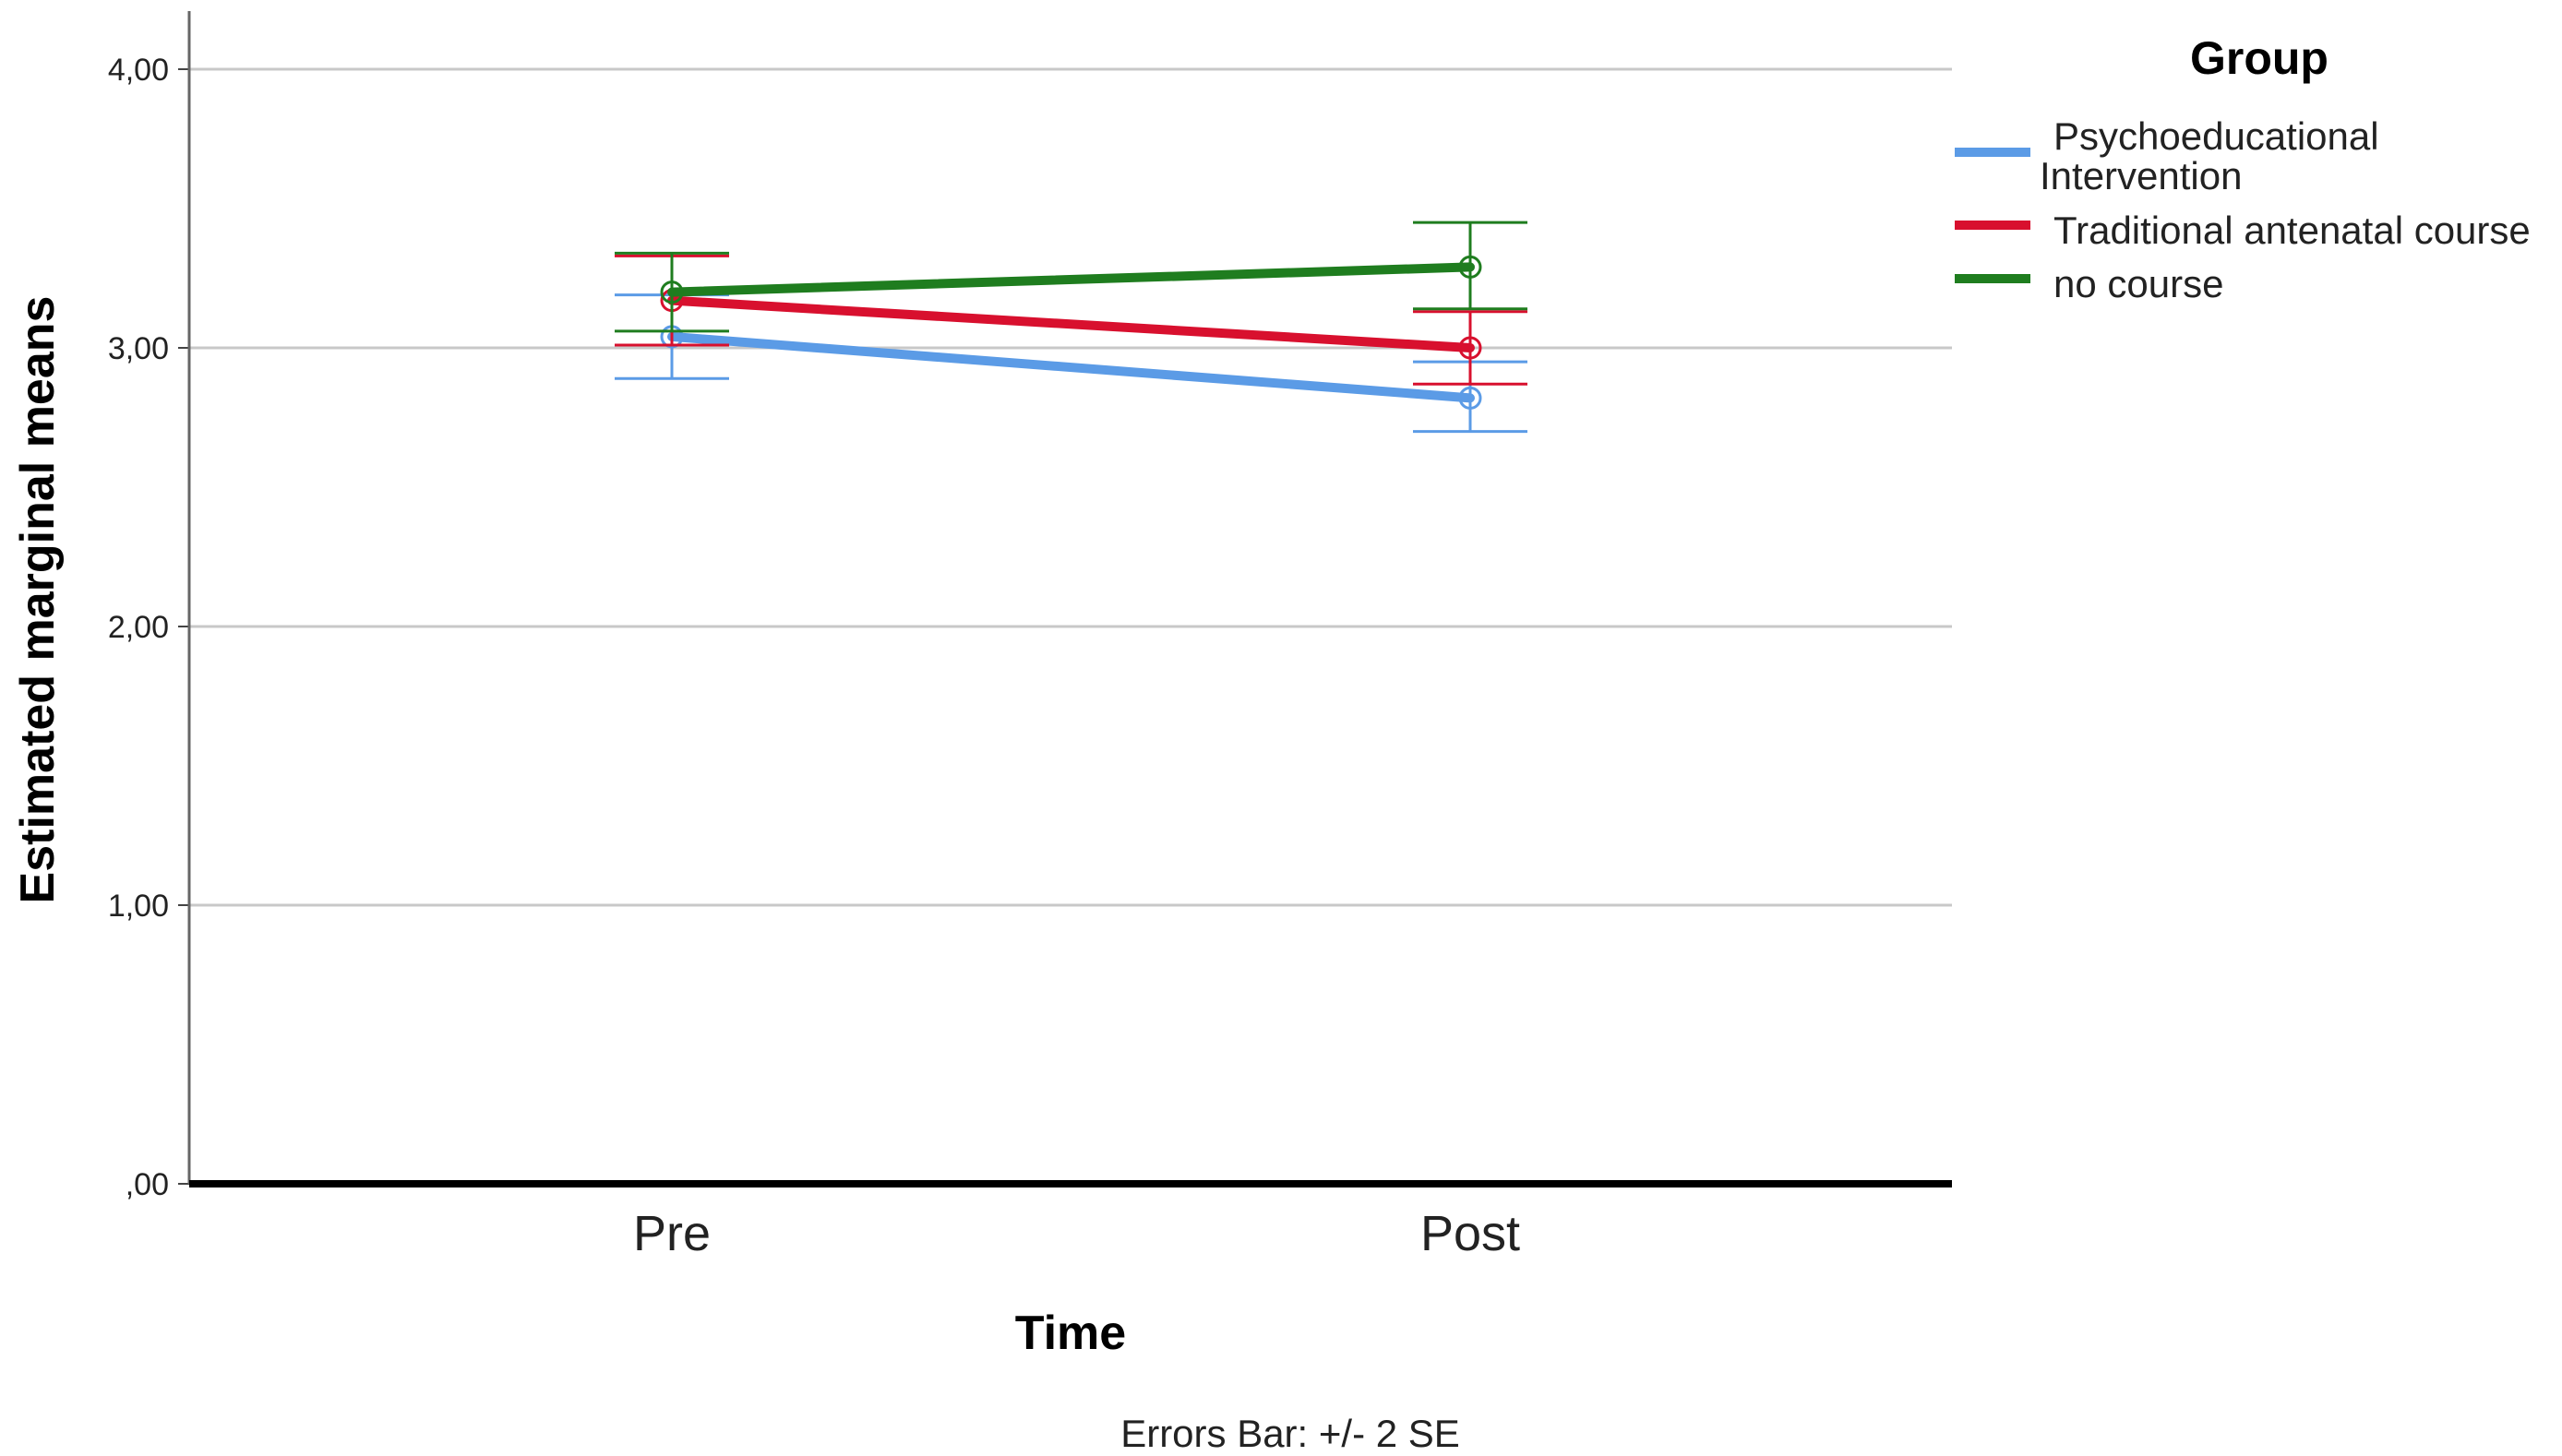 This screenshot has width=2562, height=1456. I want to click on y-tick-labels: ,00 1,00 2,00 3,00 4,00, so click(139, 627).